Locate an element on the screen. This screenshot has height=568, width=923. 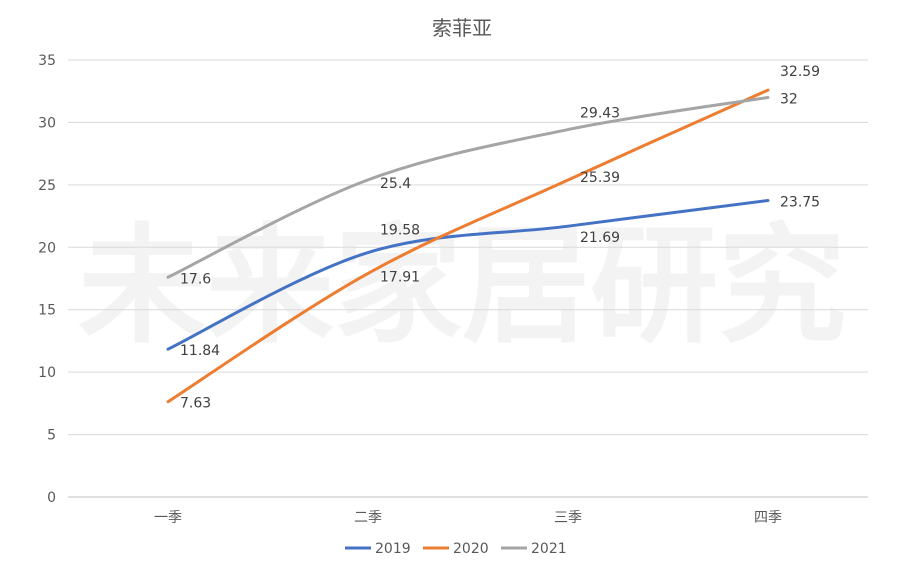
legend-entry: 2020 is located at coordinates (471, 549).